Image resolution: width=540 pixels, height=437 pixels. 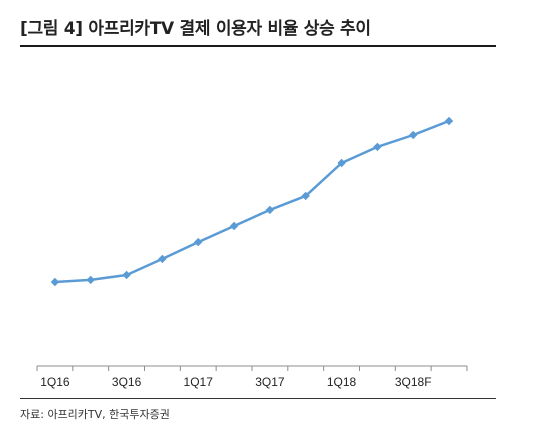 What do you see at coordinates (413, 382) in the screenshot?
I see `x-tick-label: 3Q18F` at bounding box center [413, 382].